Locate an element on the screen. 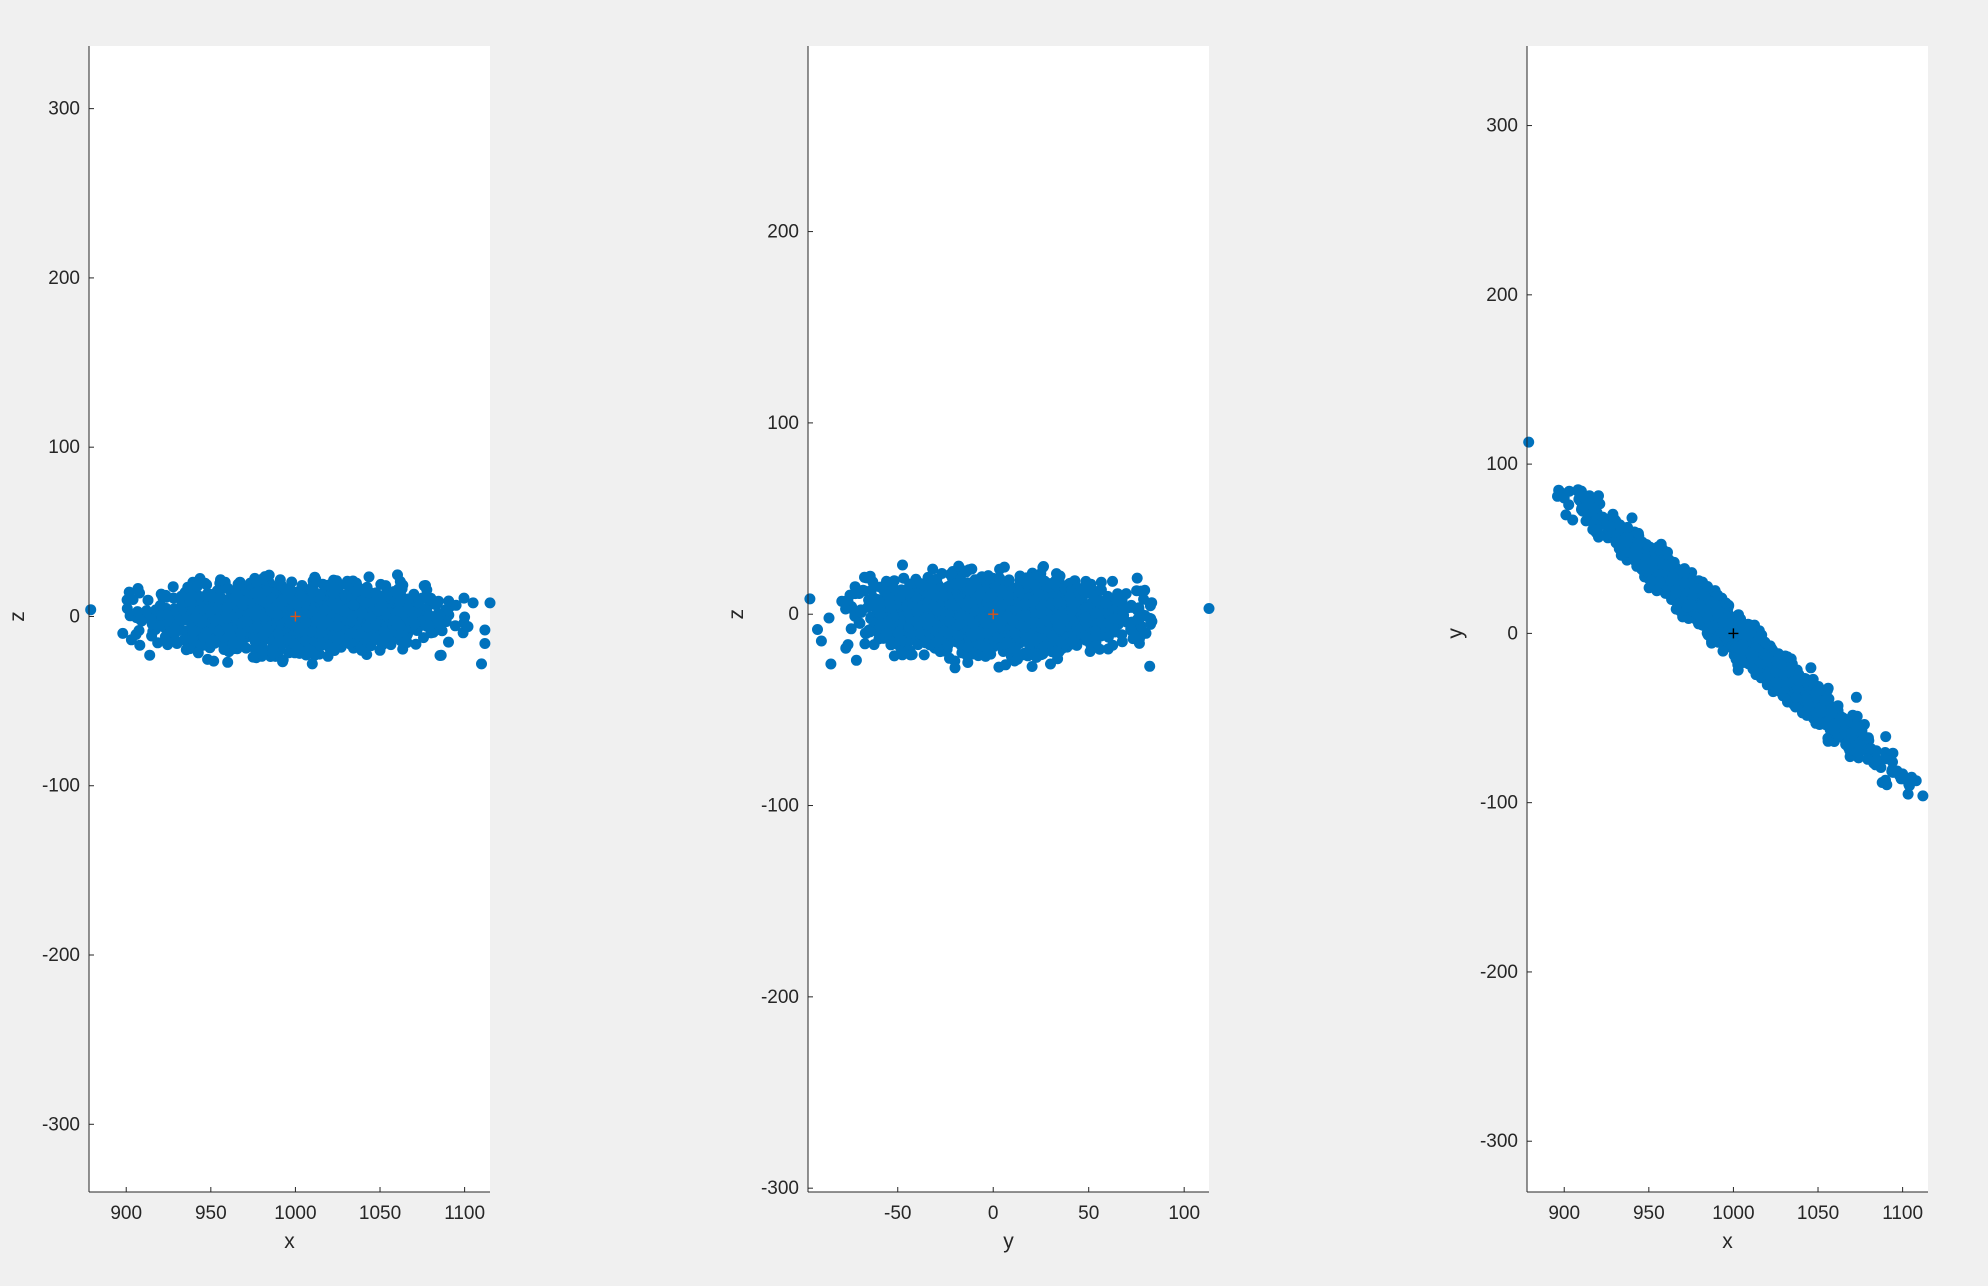 This screenshot has height=1286, width=1988. x-tick-label: 50 is located at coordinates (1088, 1213).